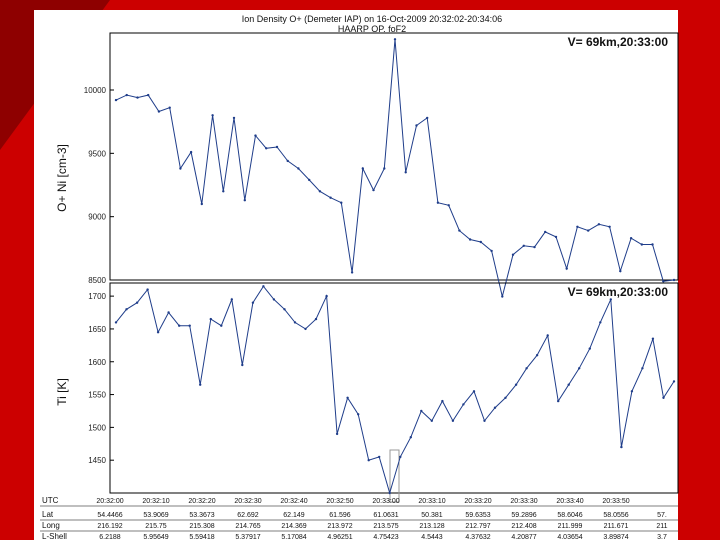 The width and height of the screenshot is (720, 540). Describe the element at coordinates (97, 362) in the screenshot. I see `bottom-y-tick-label: 1600` at that location.